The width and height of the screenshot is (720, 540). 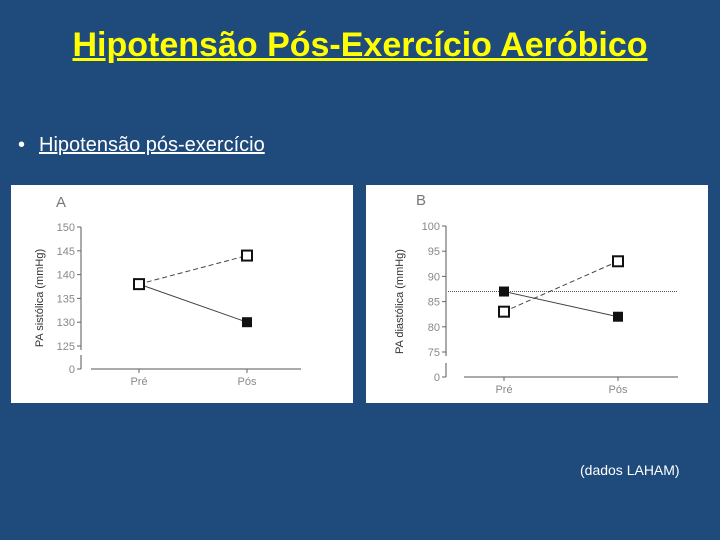 What do you see at coordinates (66, 323) in the screenshot?
I see `chart-a-ytick-label: 130` at bounding box center [66, 323].